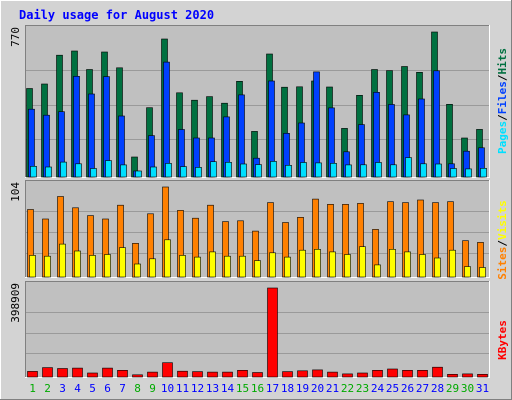 The height and width of the screenshot is (400, 512). What do you see at coordinates (437, 388) in the screenshot?
I see `day-label-28: 28` at bounding box center [437, 388].